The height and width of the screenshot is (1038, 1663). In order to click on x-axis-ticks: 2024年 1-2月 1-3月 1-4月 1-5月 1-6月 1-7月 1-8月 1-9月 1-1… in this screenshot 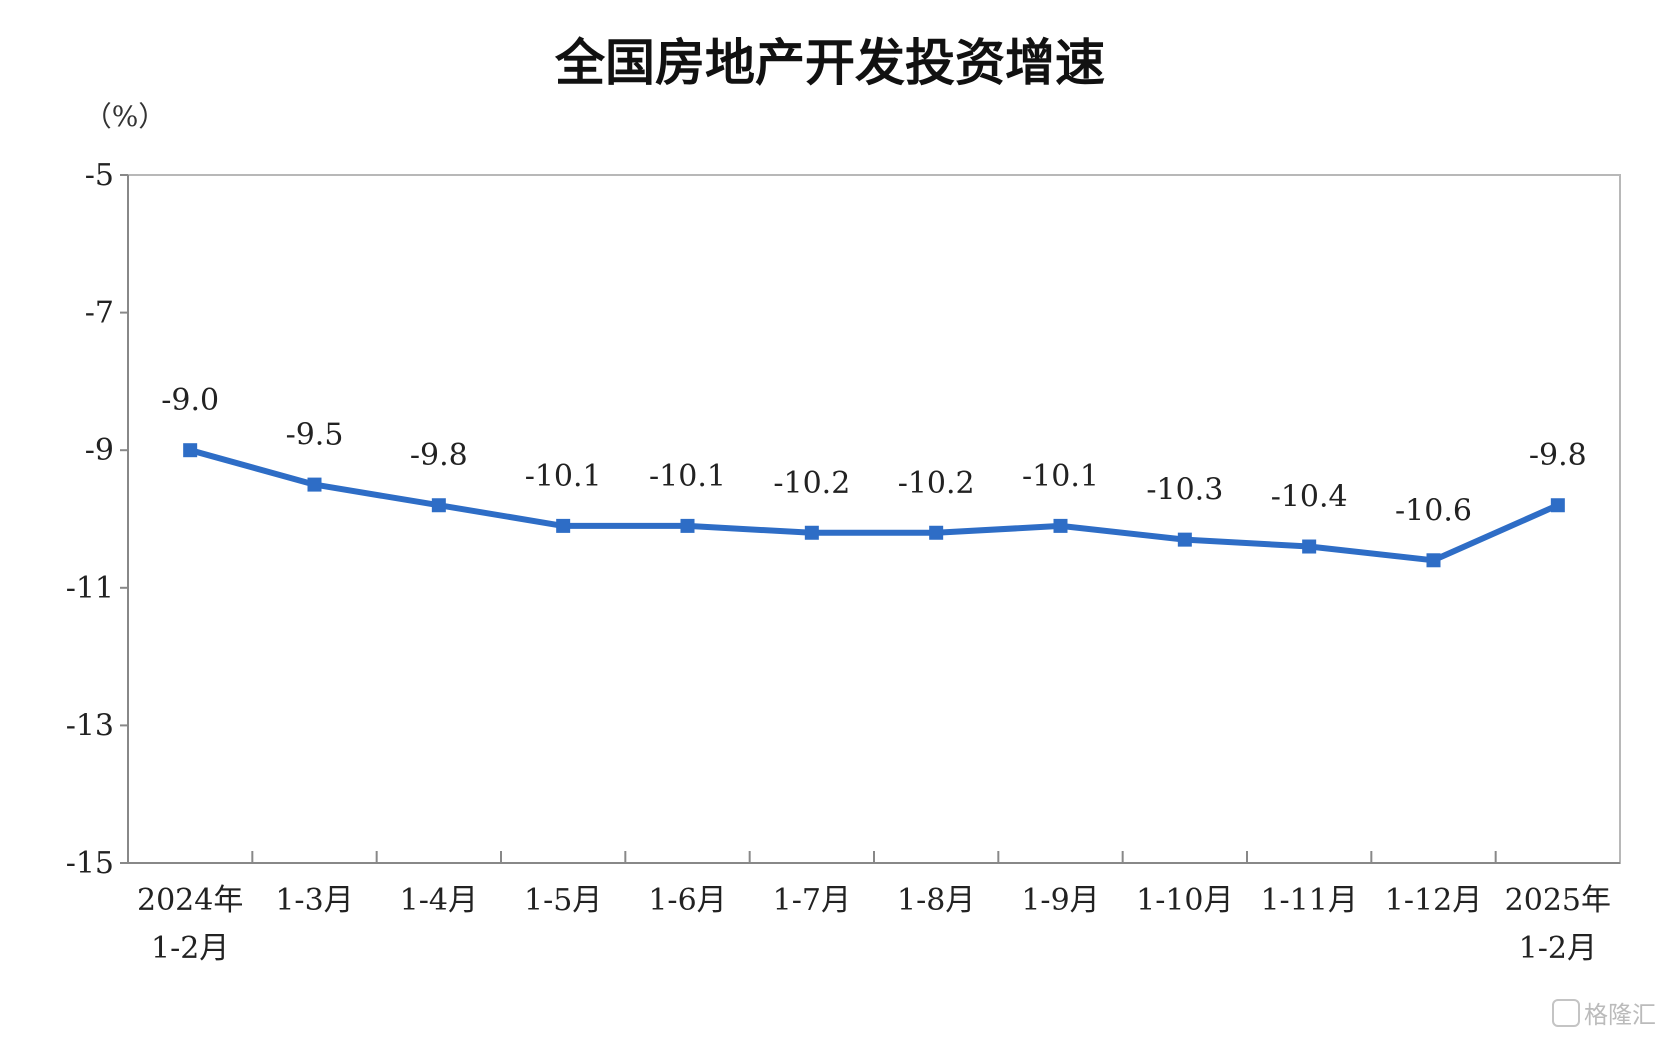, I will do `click(874, 908)`.